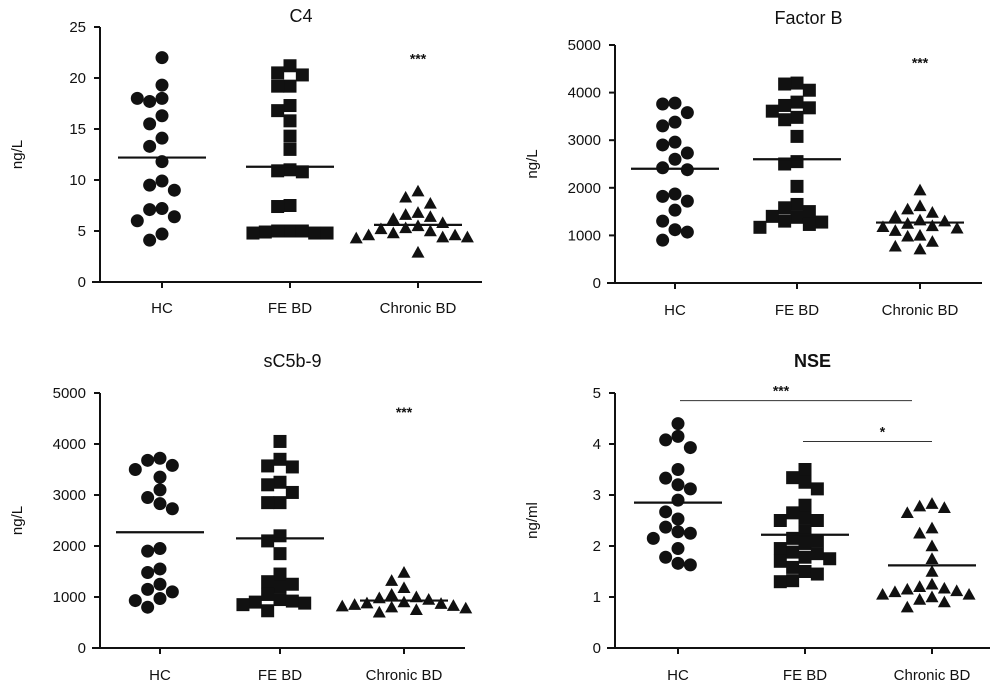 The width and height of the screenshot is (1000, 687). What do you see at coordinates (597, 597) in the screenshot?
I see `y-tick-label: 1` at bounding box center [597, 597].